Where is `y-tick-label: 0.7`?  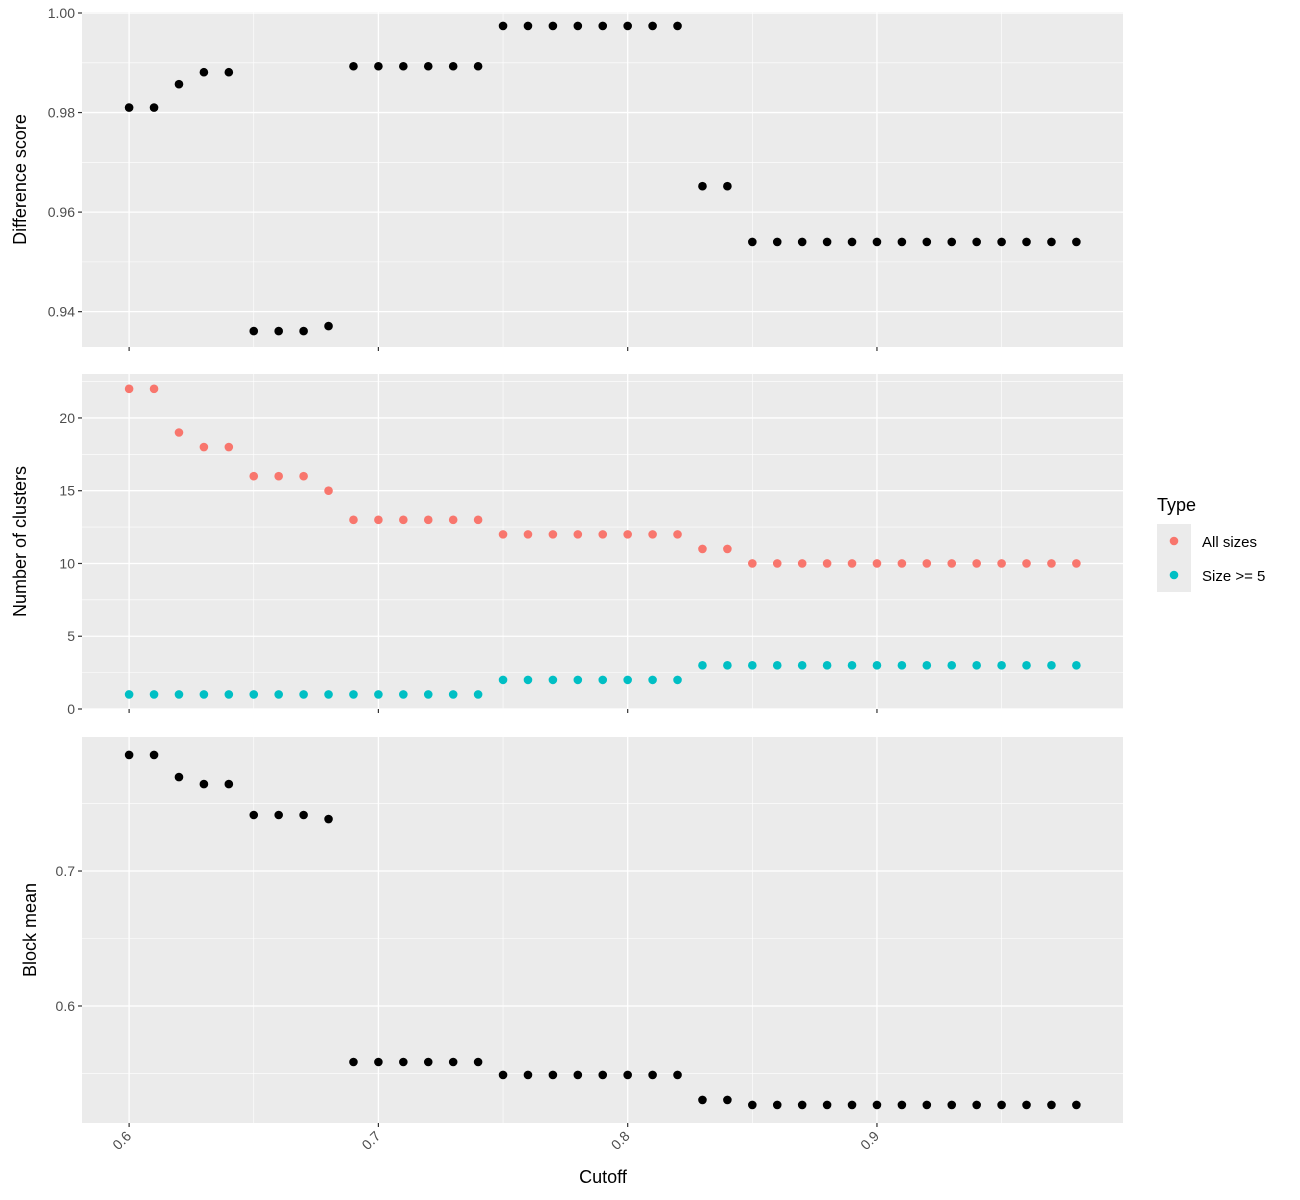 y-tick-label: 0.7 is located at coordinates (66, 871).